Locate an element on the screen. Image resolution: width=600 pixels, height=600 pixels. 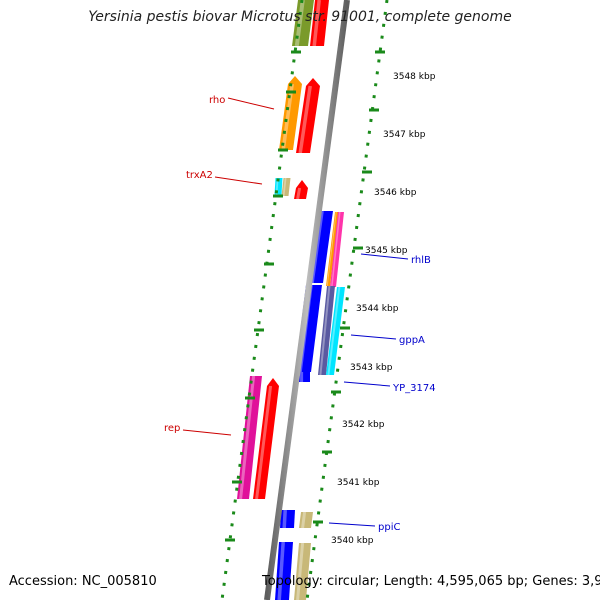
inner-dotted-line is located at coordinates (262, 300).